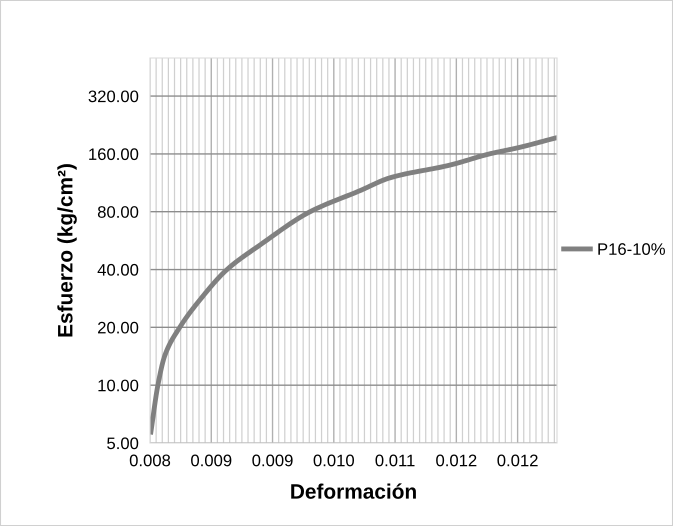 This screenshot has width=673, height=526. I want to click on y-tick-label: 320.00, so click(113, 96).